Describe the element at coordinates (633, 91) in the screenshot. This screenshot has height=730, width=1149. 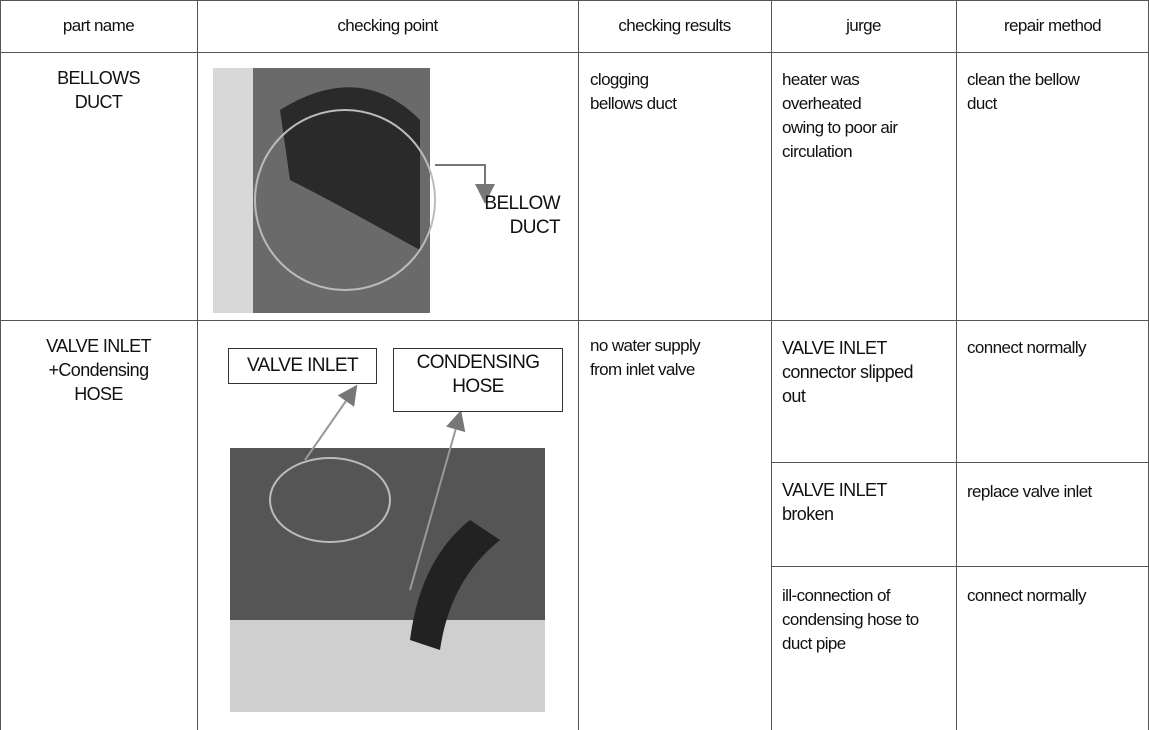
I see `checking-results: clogging bellows duct` at that location.